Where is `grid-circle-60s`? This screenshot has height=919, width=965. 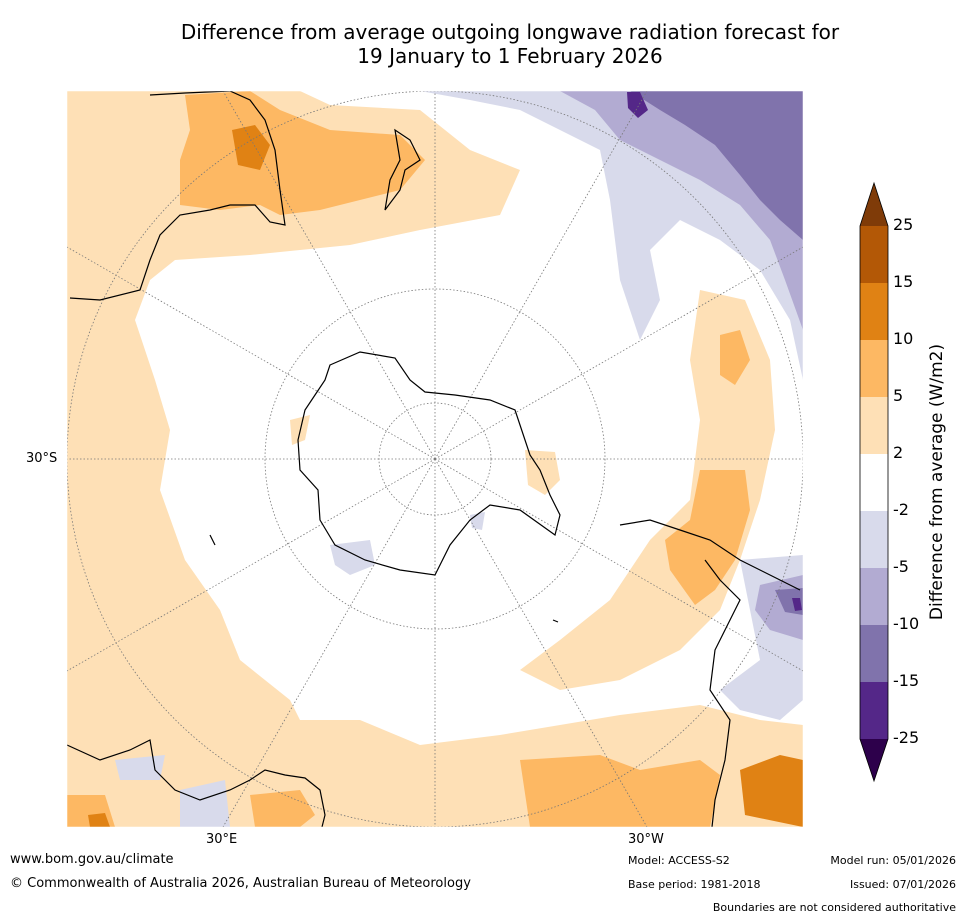
grid-circle-60s is located at coordinates (435, 459).